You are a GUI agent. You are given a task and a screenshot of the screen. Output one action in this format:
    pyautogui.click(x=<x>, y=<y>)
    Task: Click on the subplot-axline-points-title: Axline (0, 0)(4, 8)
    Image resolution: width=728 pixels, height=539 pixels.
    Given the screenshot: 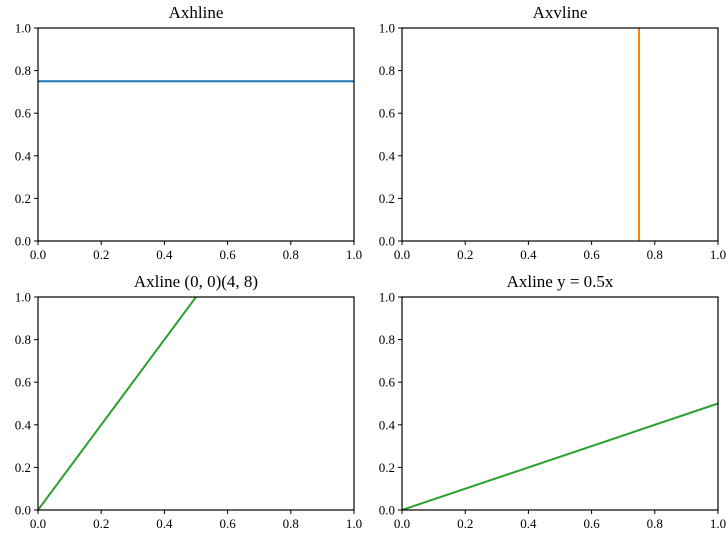 What is the action you would take?
    pyautogui.click(x=196, y=281)
    